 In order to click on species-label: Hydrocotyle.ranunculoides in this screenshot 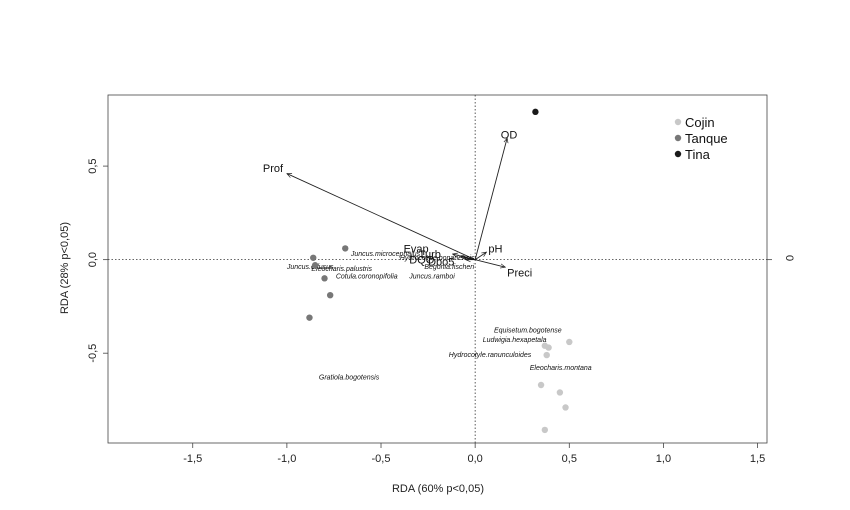, I will do `click(490, 355)`.